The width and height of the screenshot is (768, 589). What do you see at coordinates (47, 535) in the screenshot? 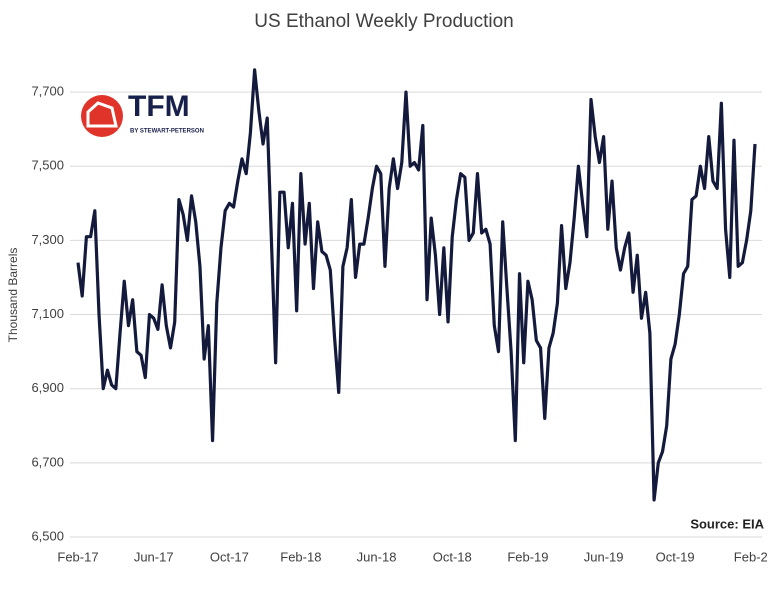
I see `y-tick-label: 6,500` at bounding box center [47, 535].